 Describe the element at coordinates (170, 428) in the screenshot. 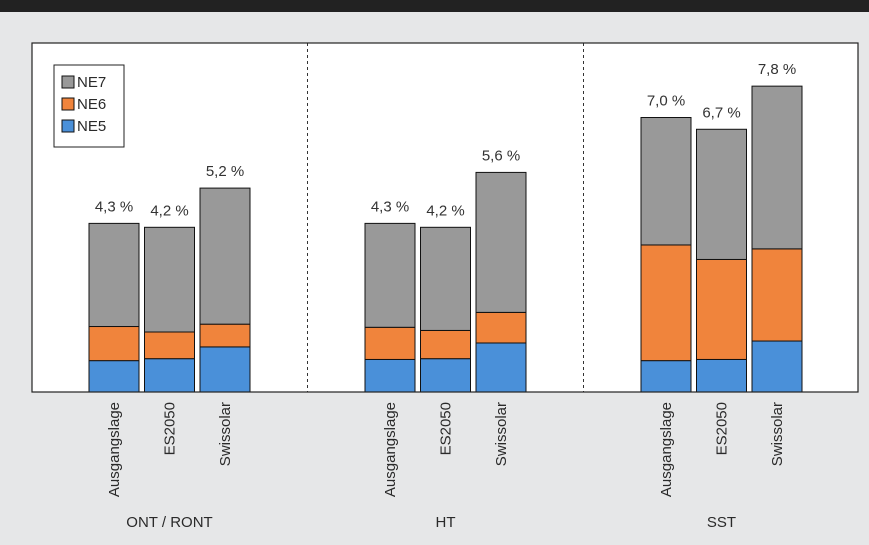

I see `category-label-0-1: ES2050` at that location.